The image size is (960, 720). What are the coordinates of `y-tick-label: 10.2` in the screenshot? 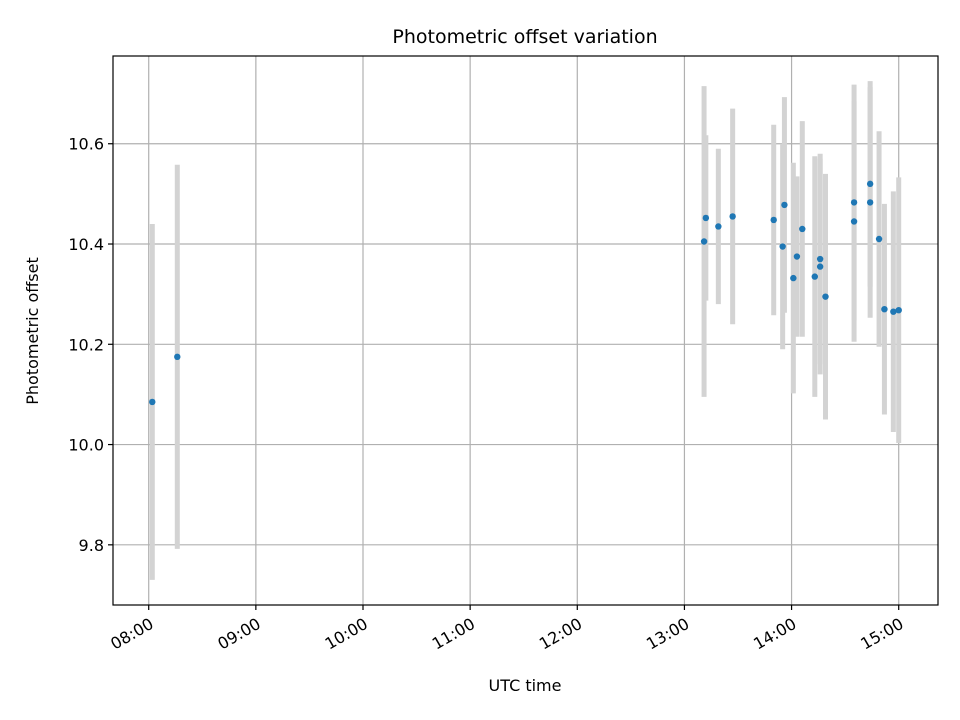 It's located at (86, 344).